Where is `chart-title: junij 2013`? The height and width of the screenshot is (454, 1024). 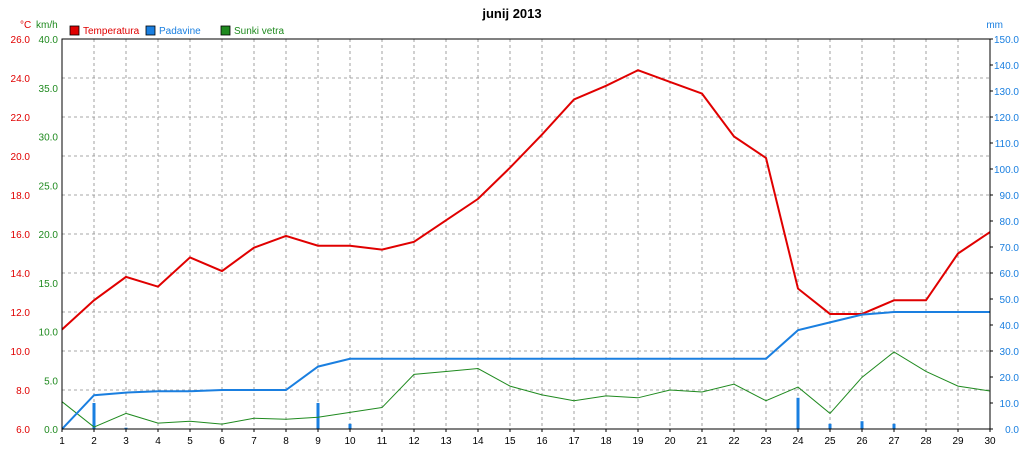 chart-title: junij 2013 is located at coordinates (511, 13).